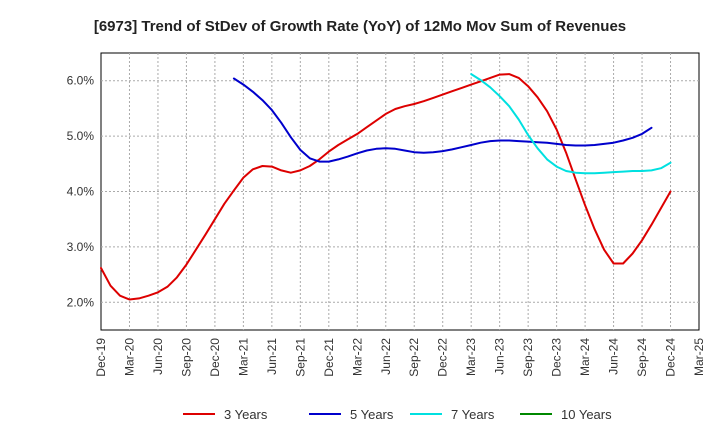 This screenshot has height=440, width=720. Describe the element at coordinates (243, 357) in the screenshot. I see `x-tick-label: Mar-21` at that location.